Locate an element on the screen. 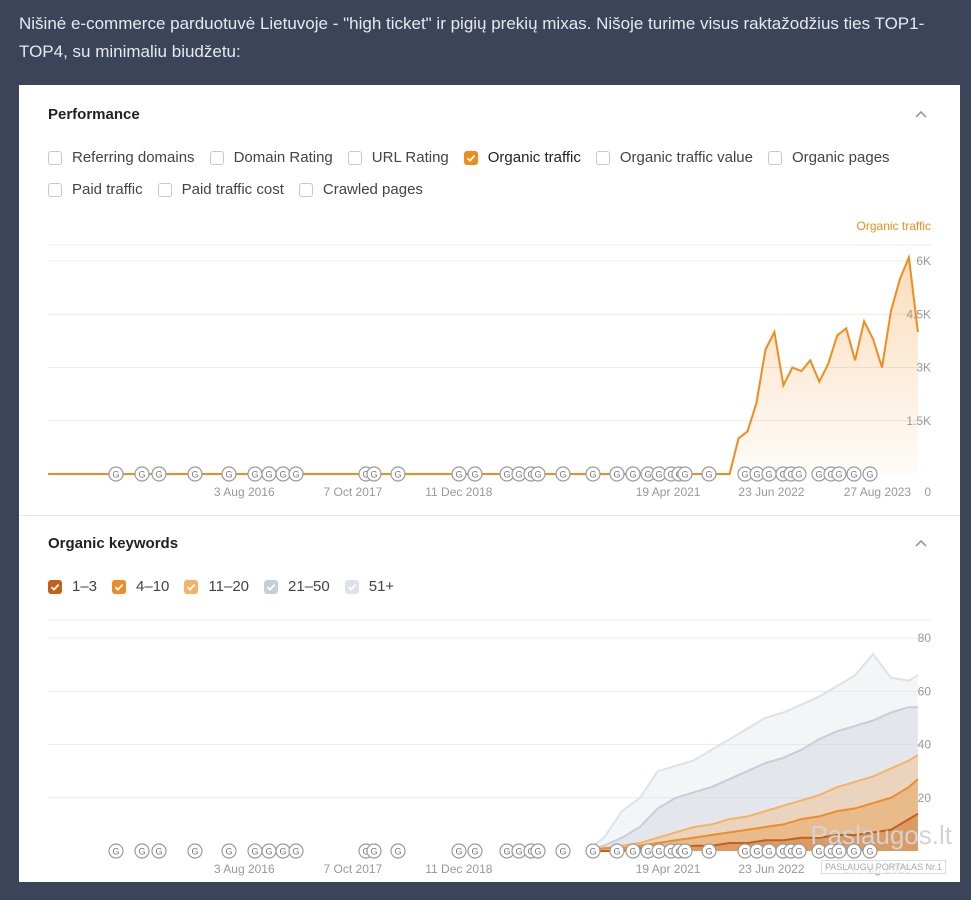  checkbox-21-50: 21–50 is located at coordinates (297, 586).